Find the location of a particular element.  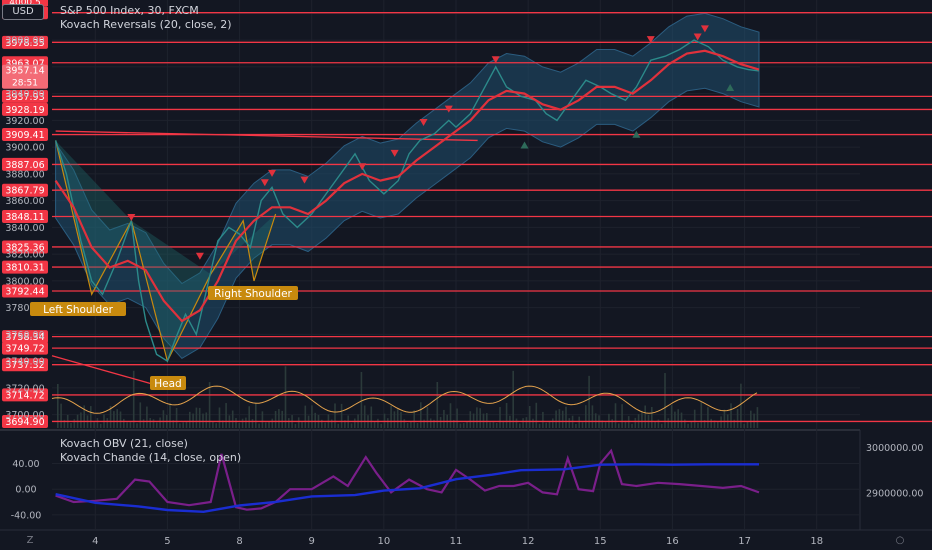

level-label: 3928.19 is located at coordinates (24, 110).